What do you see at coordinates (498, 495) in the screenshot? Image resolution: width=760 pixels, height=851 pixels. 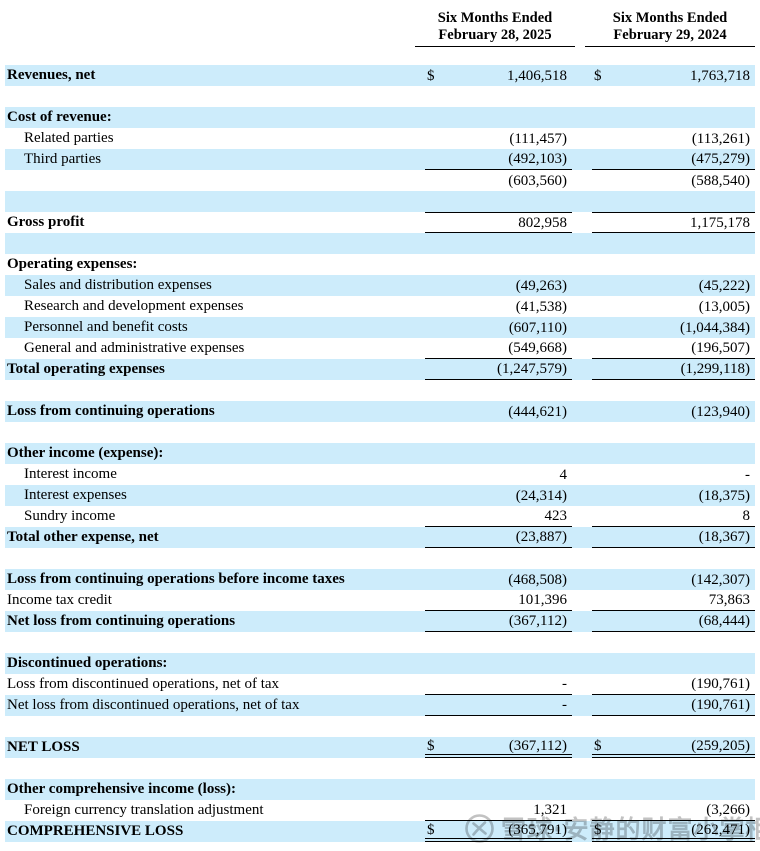 I see `col1-cell: (24,314)` at bounding box center [498, 495].